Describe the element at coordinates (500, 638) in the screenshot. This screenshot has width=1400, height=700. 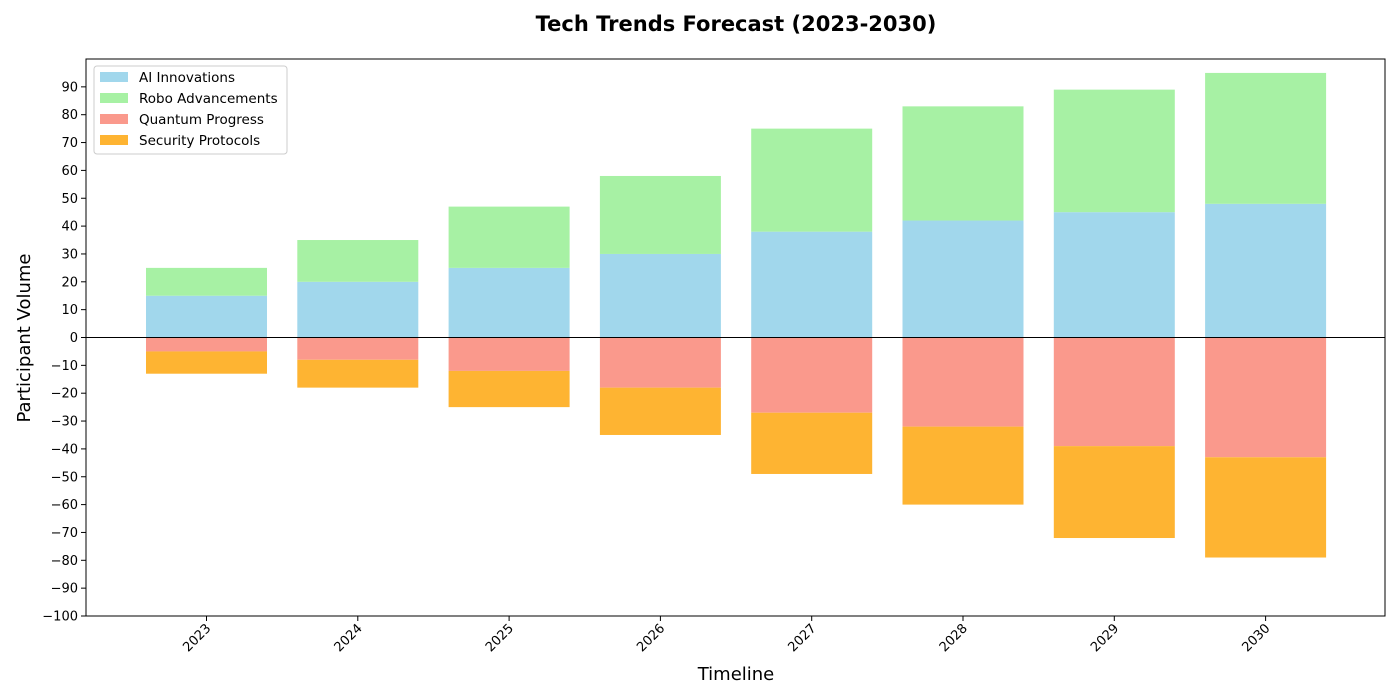
I see `x-tick-label: 2025` at that location.